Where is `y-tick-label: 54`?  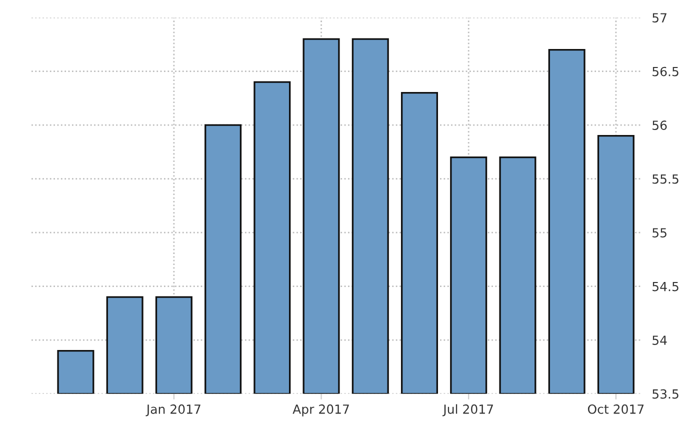
y-tick-label: 54 is located at coordinates (659, 340).